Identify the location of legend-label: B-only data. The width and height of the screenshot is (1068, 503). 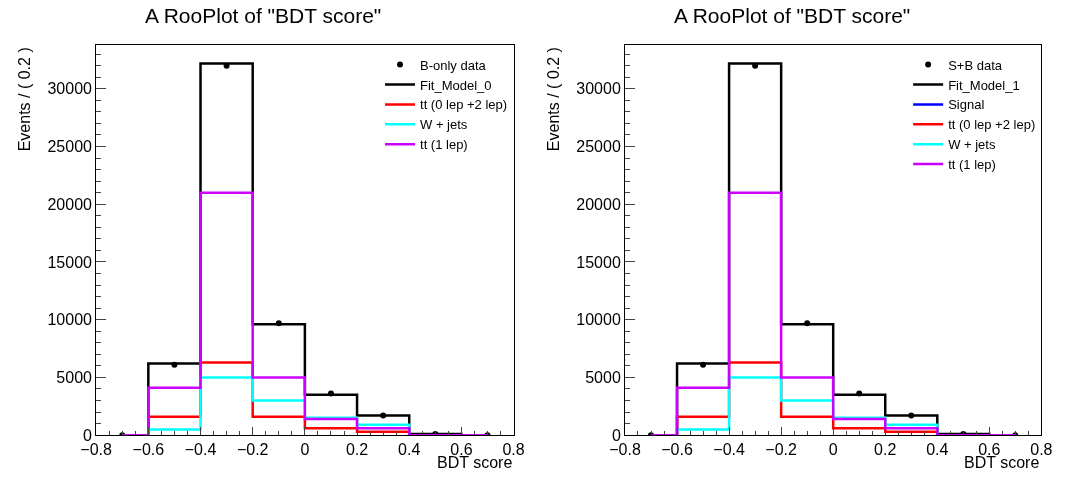
(453, 65).